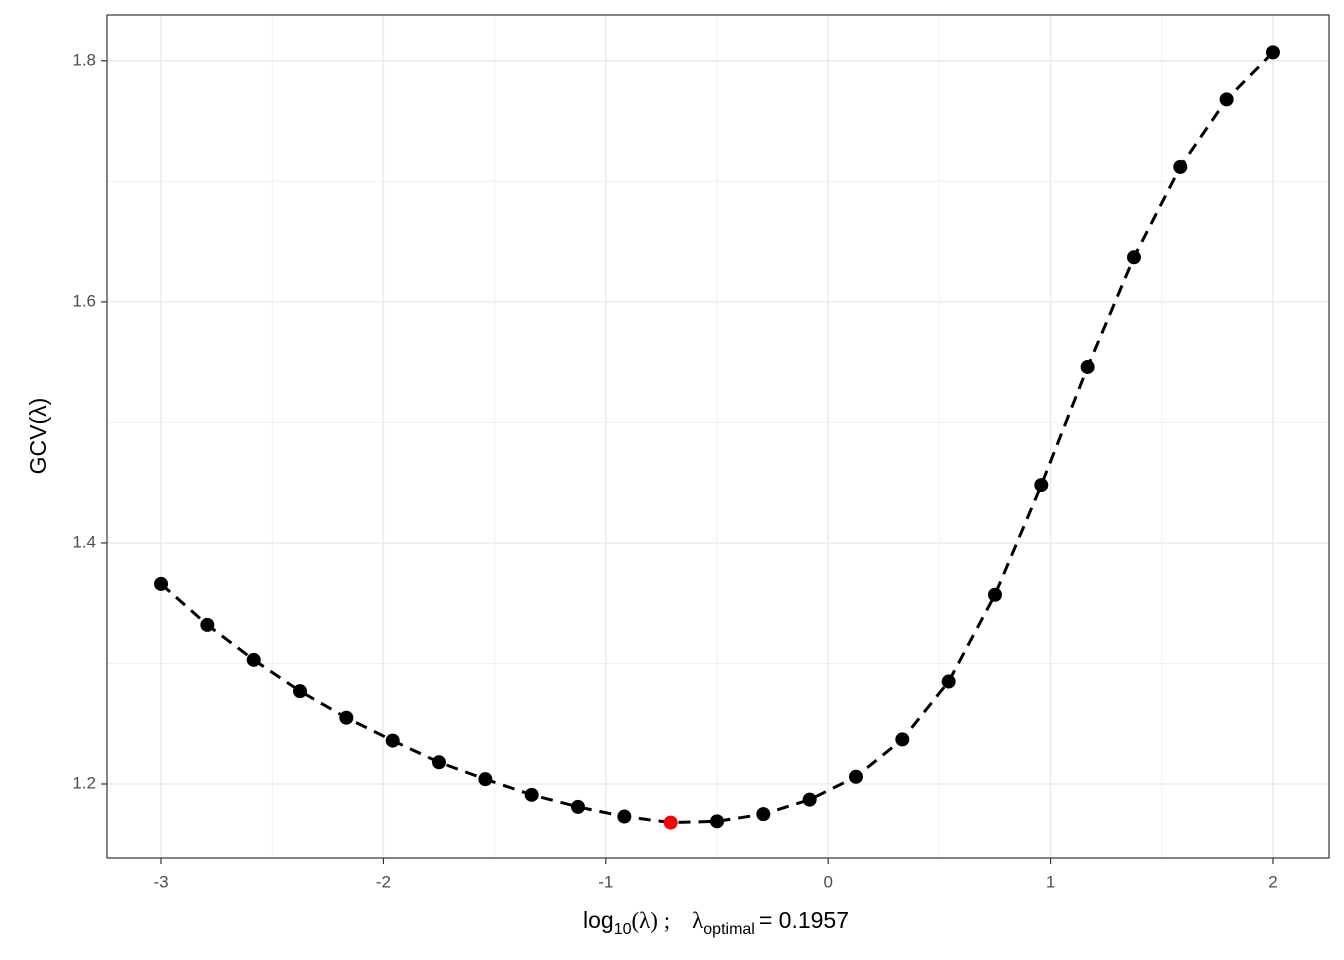 The image size is (1344, 960). I want to click on y-tick-label: 1.8, so click(84, 59).